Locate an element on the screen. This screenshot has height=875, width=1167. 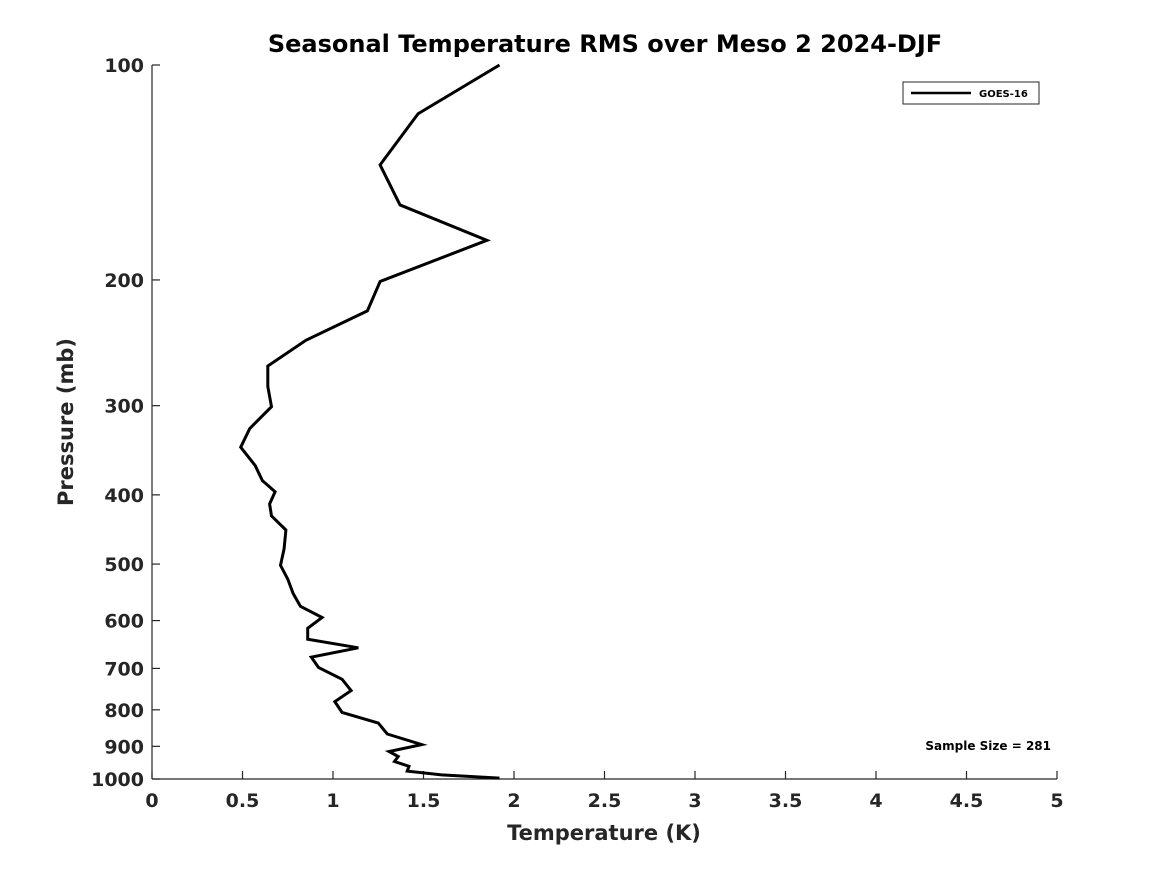
legend-label-goes-16: GOES-16 is located at coordinates (1003, 94).